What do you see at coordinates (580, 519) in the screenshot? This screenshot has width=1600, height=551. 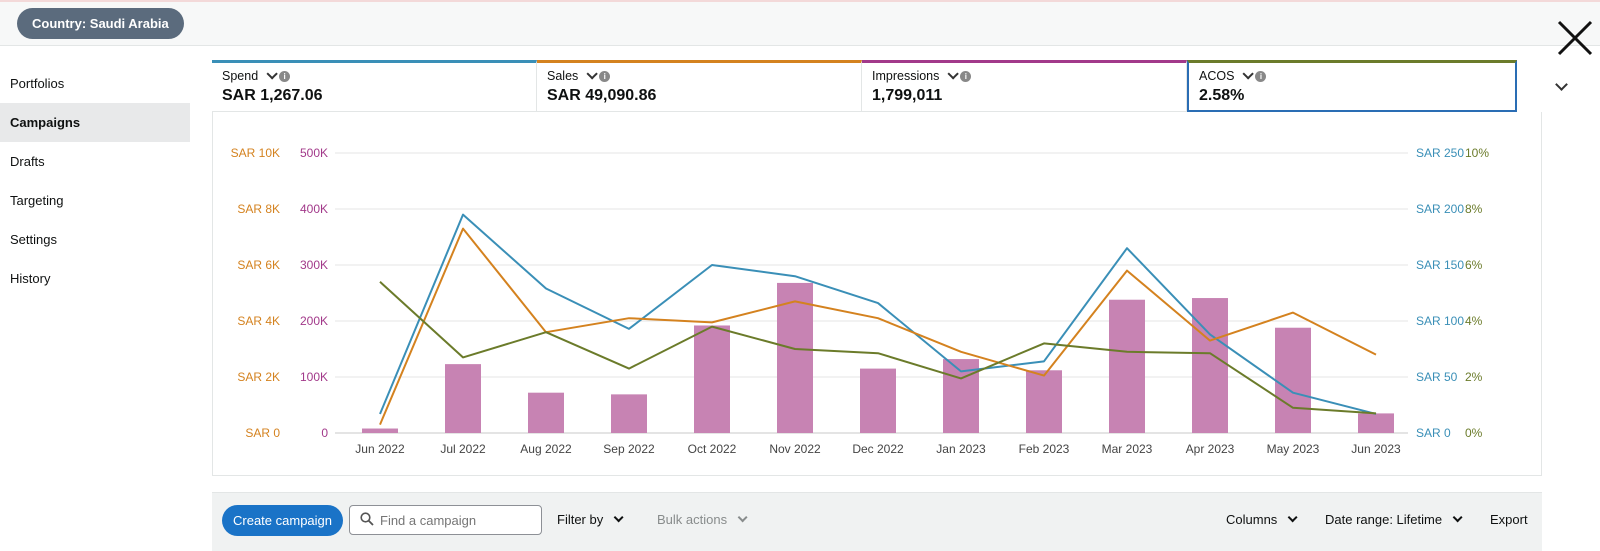 I see `filter-by-label: Filter by` at bounding box center [580, 519].